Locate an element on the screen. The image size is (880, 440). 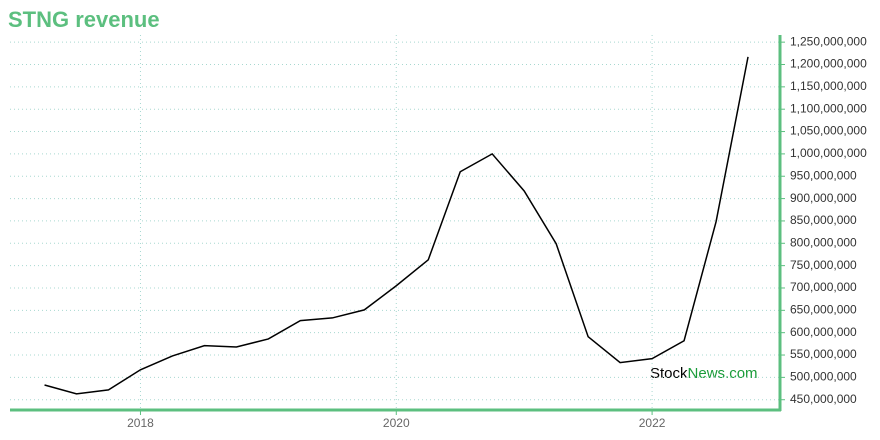
y-tick-label: 900,000,000 is located at coordinates (823, 198).